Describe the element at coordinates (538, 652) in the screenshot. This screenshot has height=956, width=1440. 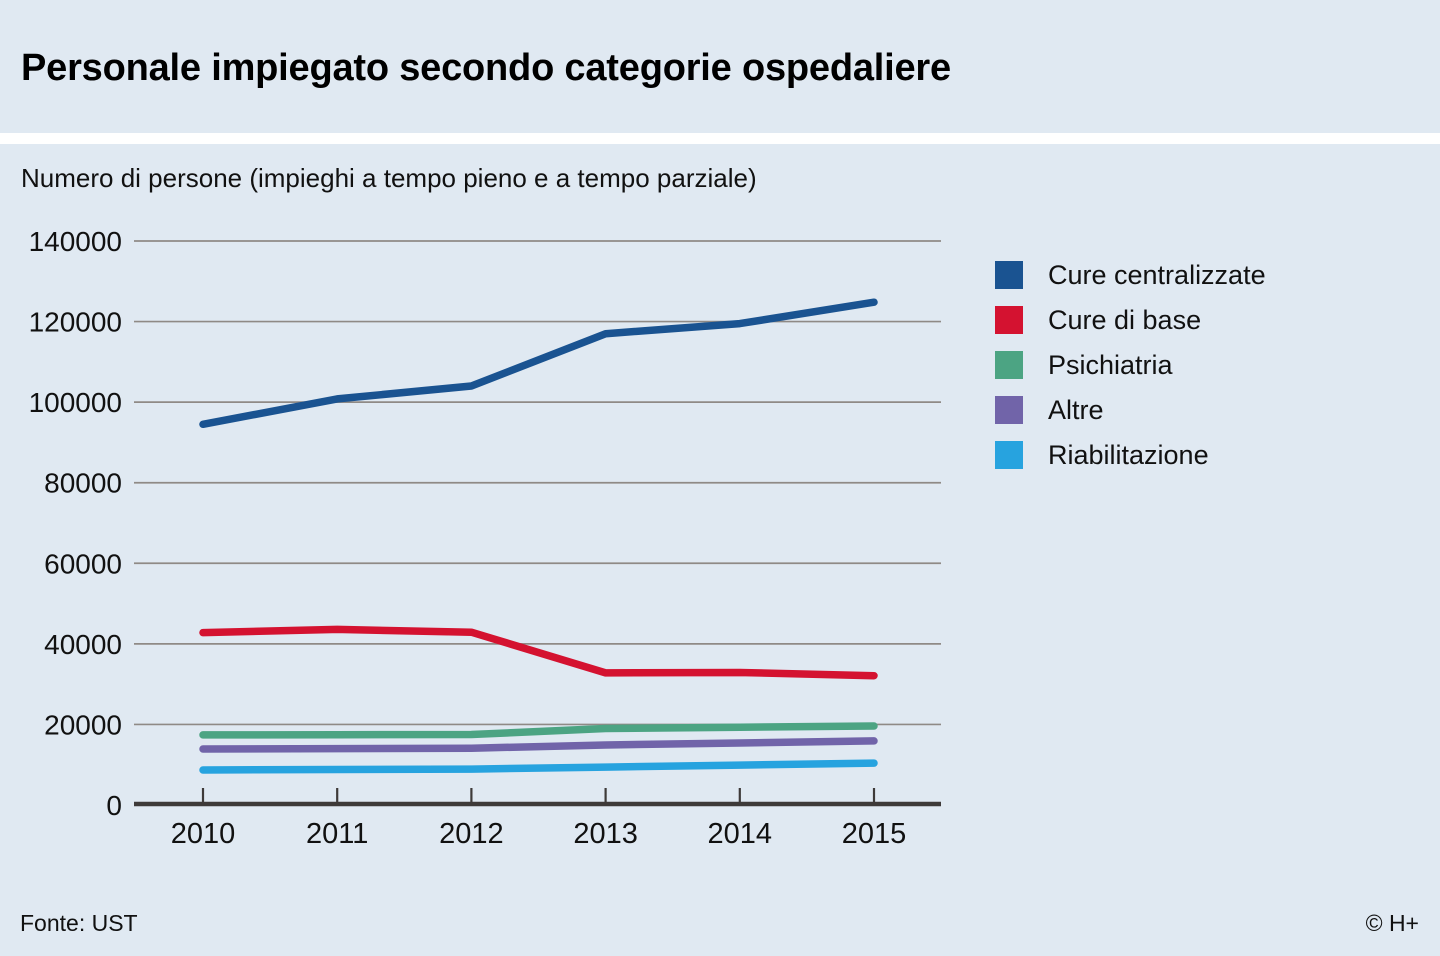
I see `series-line-cure-di-base` at that location.